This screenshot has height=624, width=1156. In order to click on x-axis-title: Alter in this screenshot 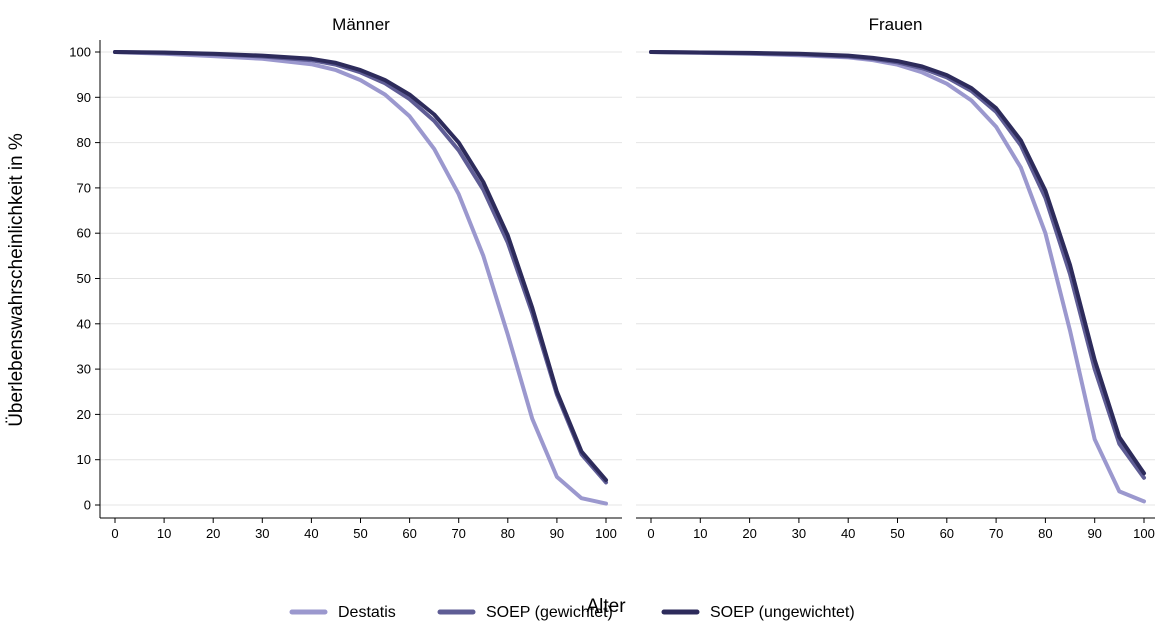, I will do `click(606, 606)`.